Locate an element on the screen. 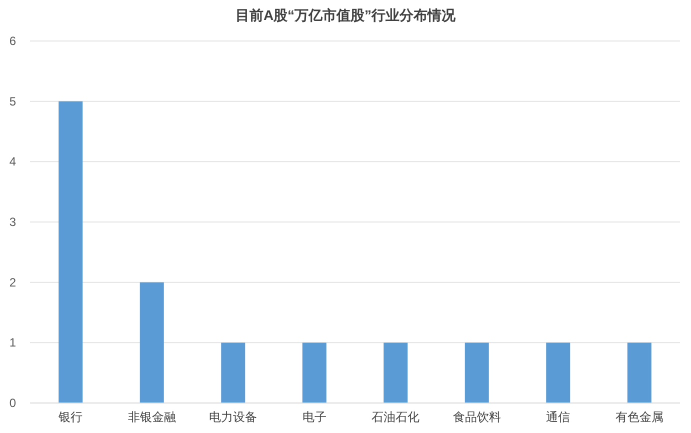  y-tick-label: 2 is located at coordinates (12, 282).